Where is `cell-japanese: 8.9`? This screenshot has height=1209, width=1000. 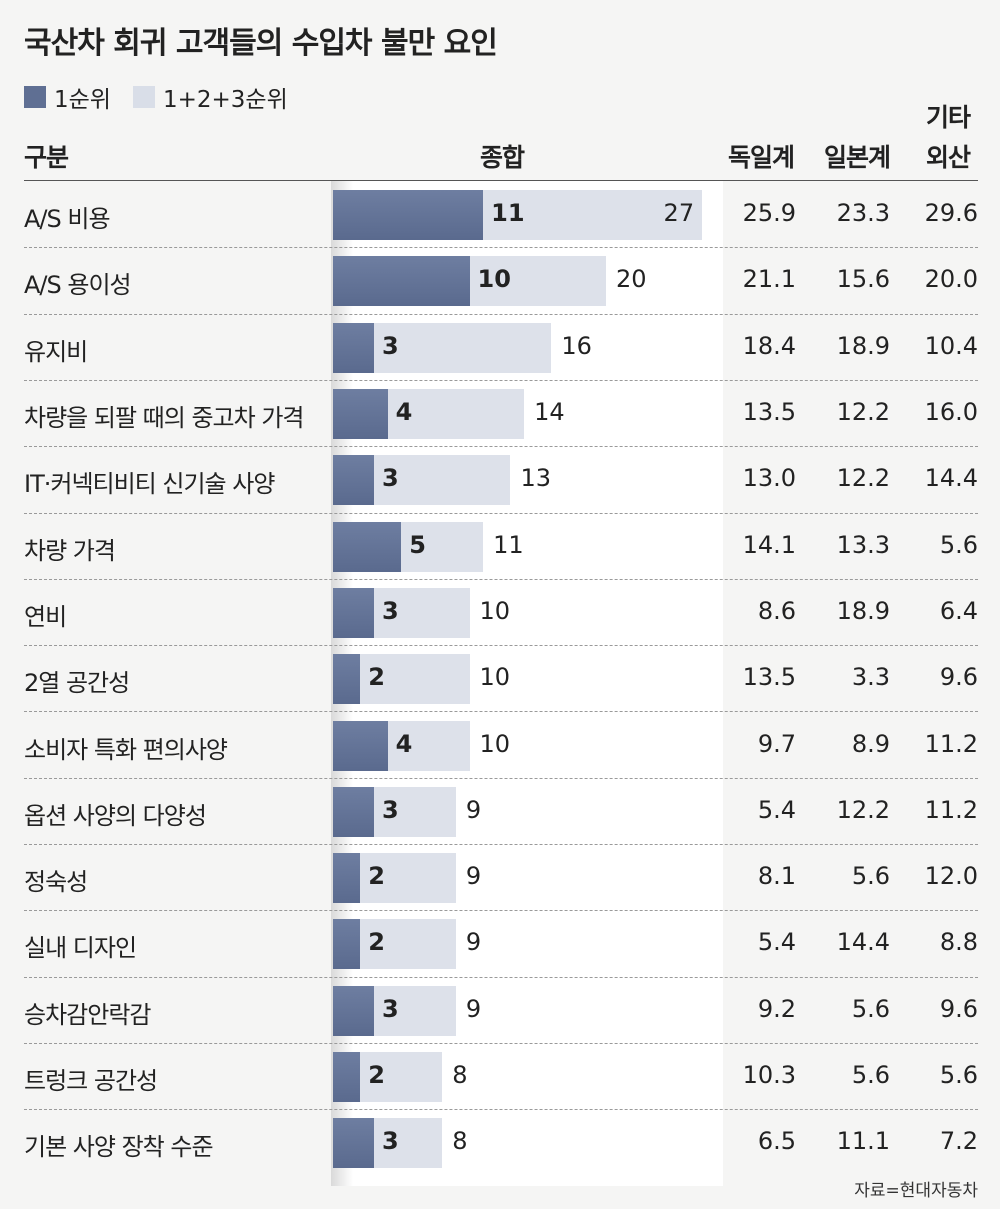
cell-japanese: 8.9 is located at coordinates (870, 743).